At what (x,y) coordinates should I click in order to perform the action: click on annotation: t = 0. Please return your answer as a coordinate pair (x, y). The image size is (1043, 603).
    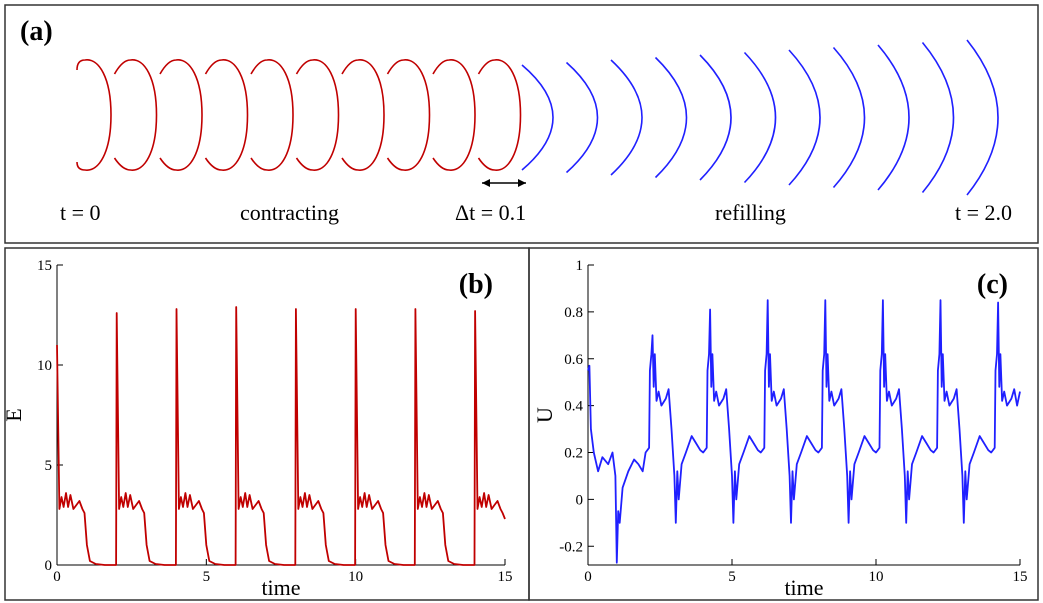
    Looking at the image, I should click on (80, 212).